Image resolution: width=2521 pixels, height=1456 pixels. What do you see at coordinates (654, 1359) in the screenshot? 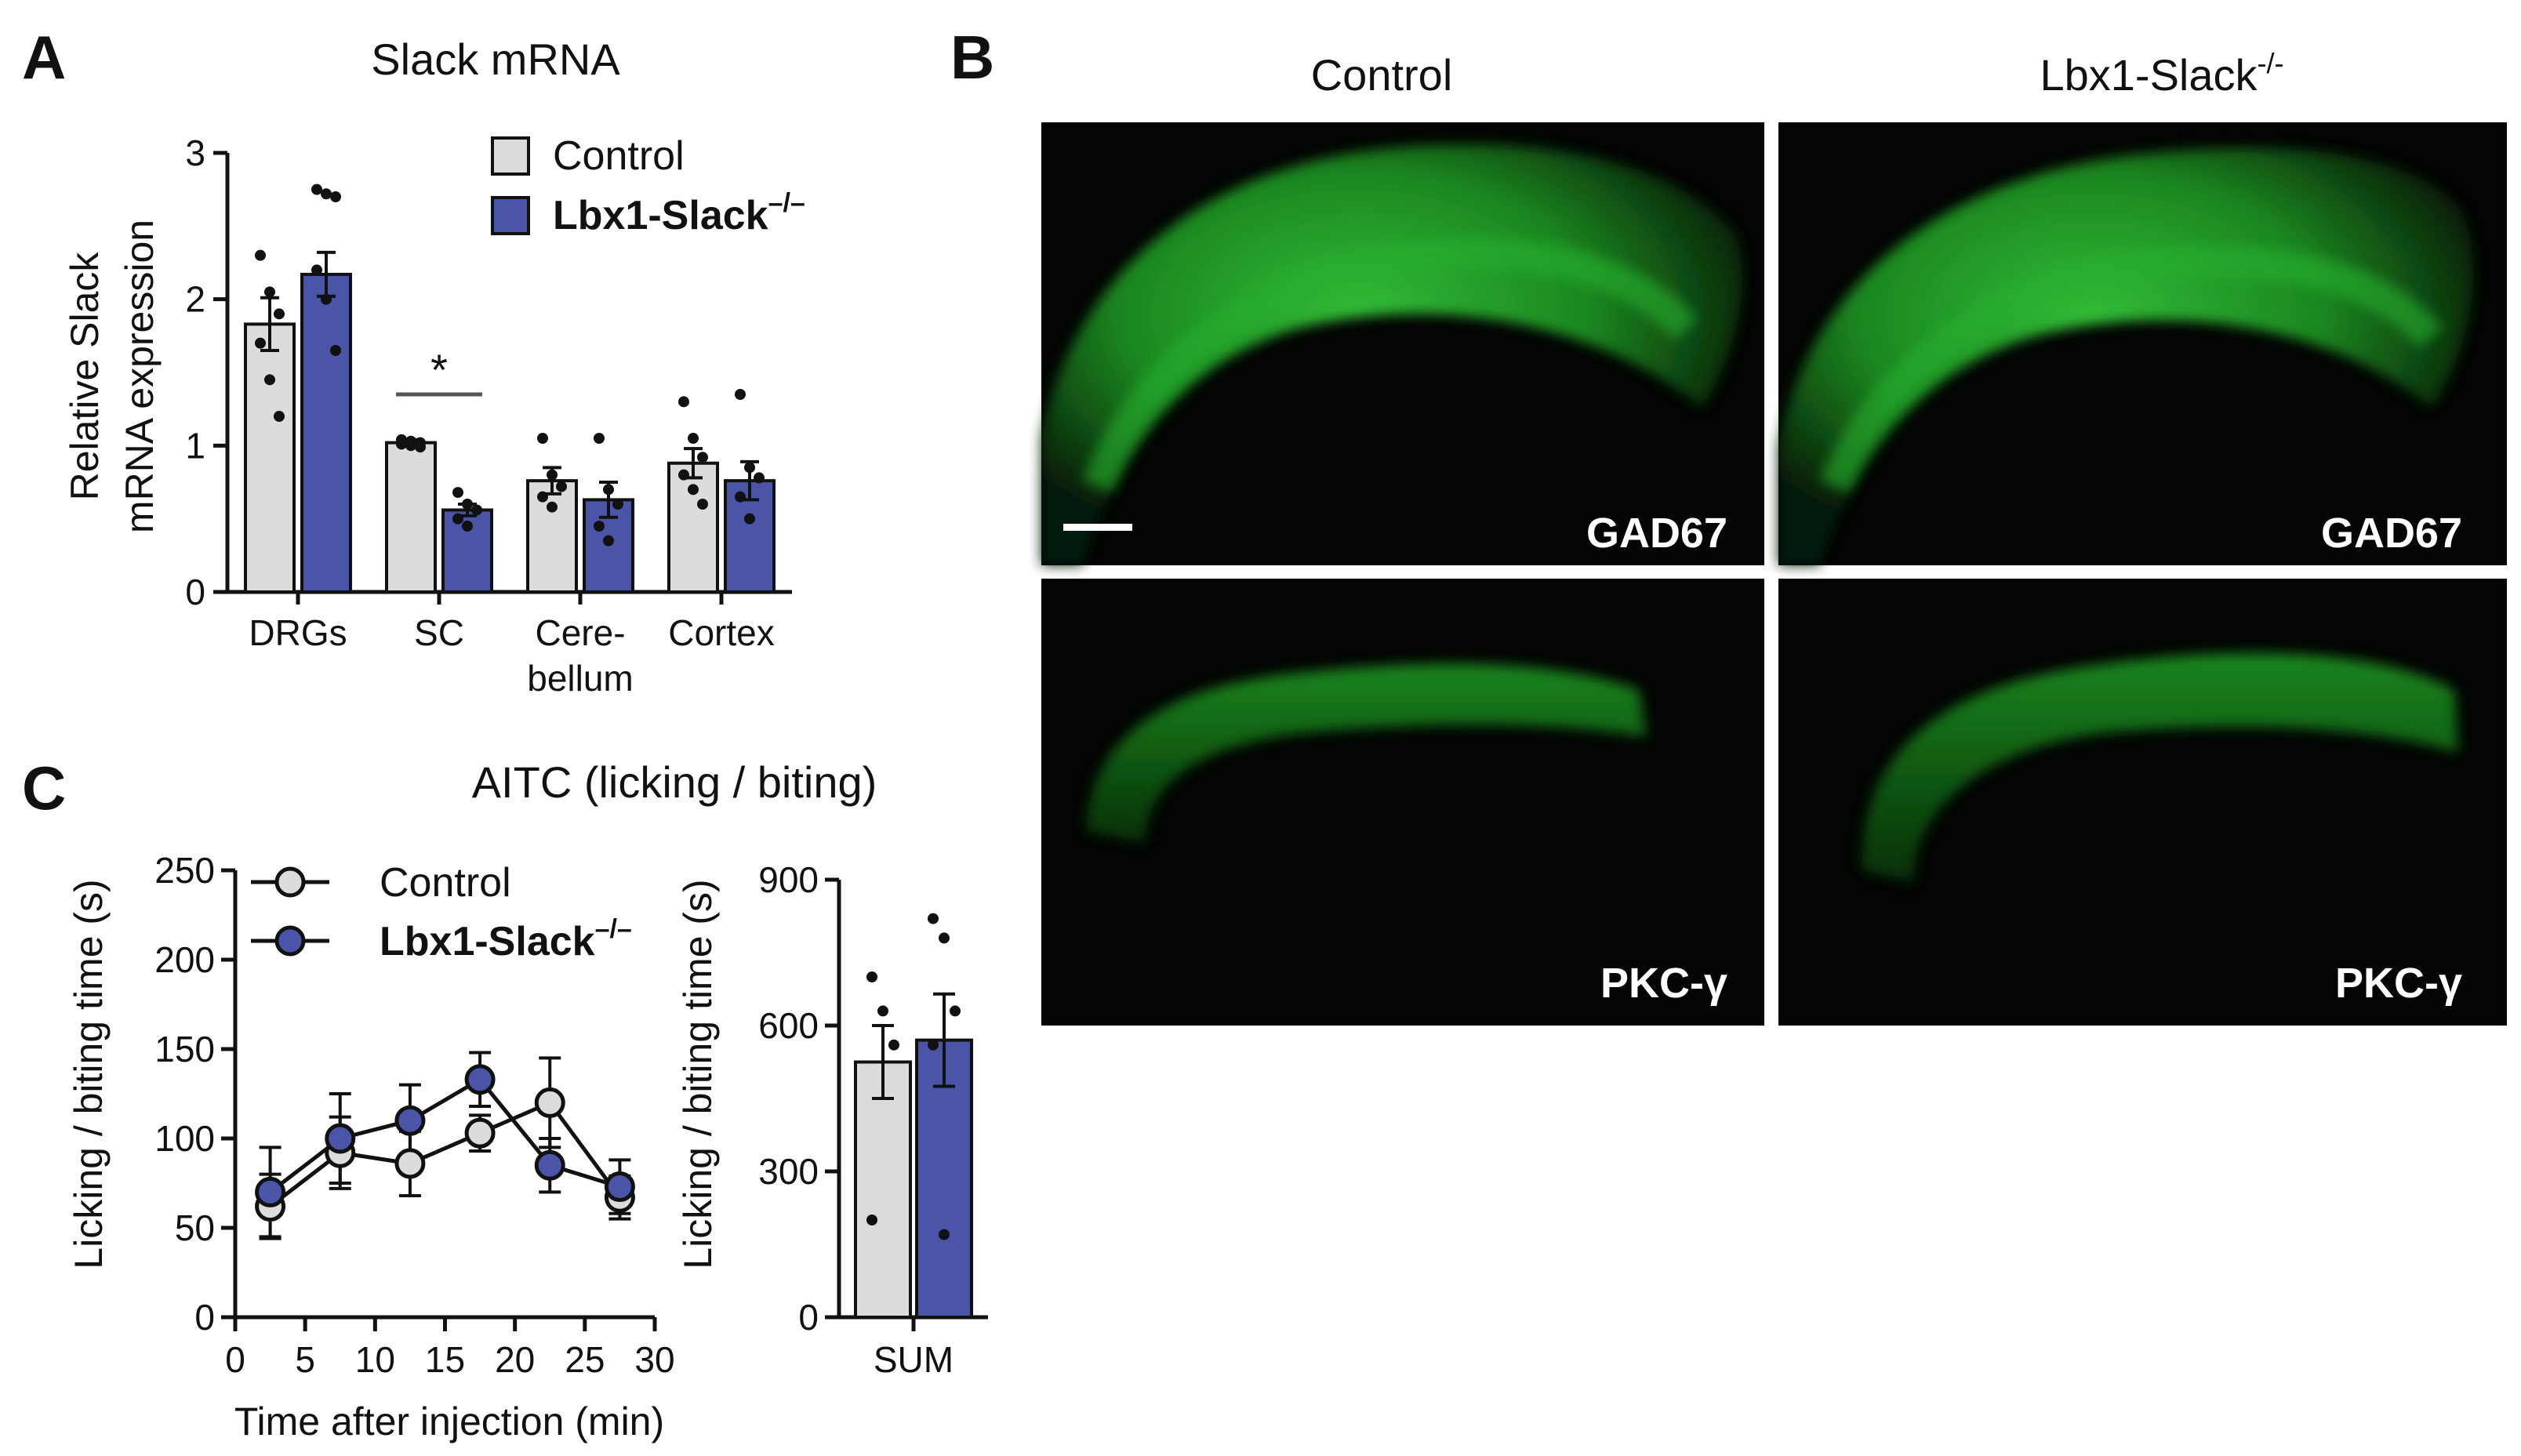
I see `x-tick-label: 30` at bounding box center [654, 1359].